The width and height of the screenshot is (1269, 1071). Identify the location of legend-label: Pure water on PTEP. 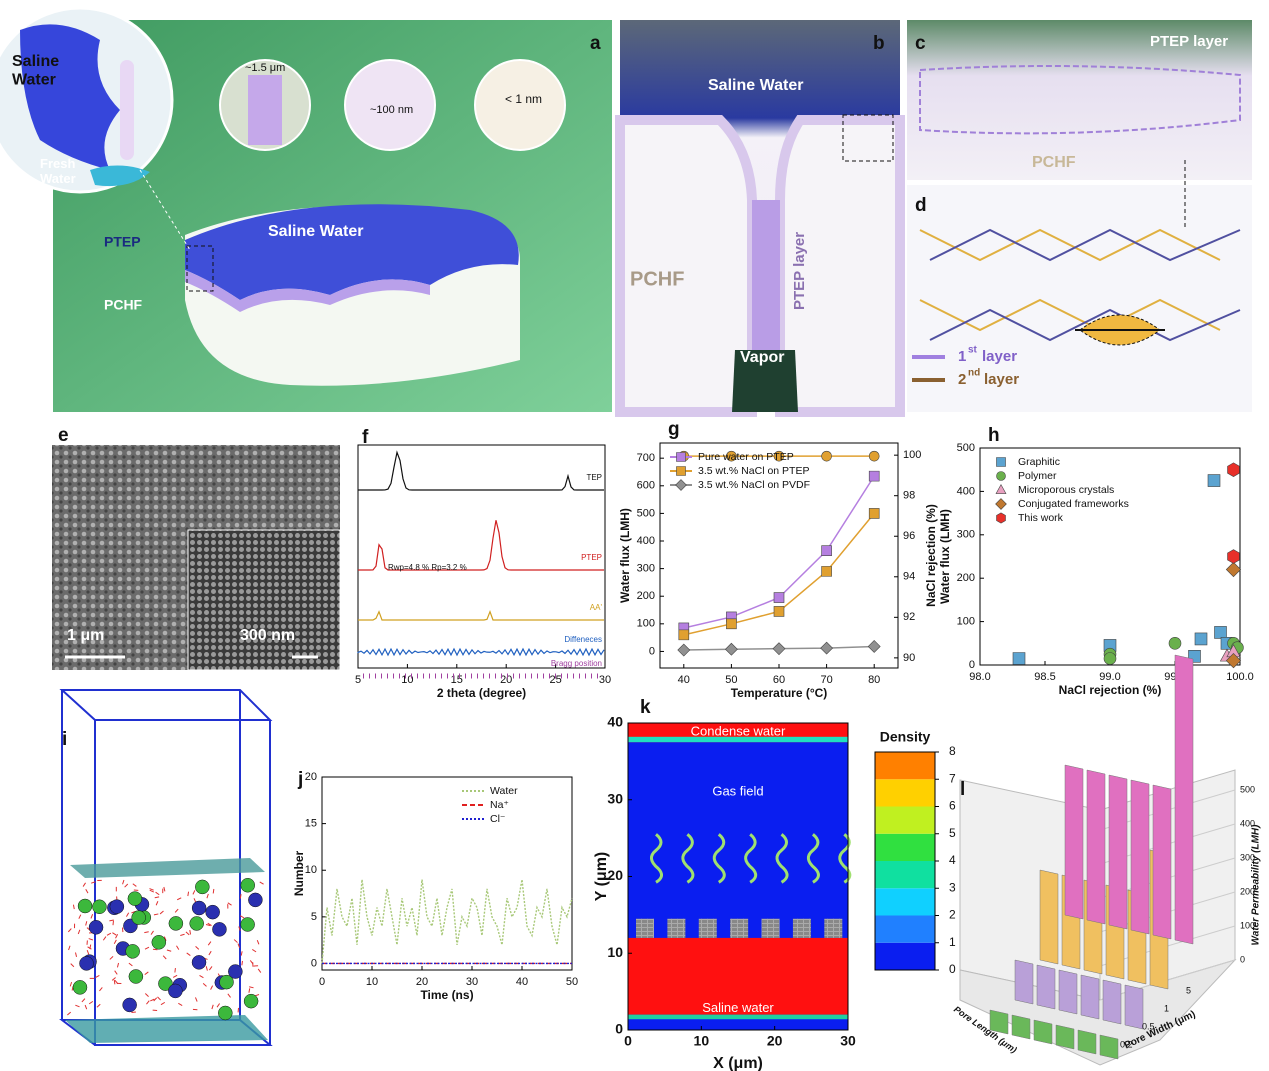
(746, 457).